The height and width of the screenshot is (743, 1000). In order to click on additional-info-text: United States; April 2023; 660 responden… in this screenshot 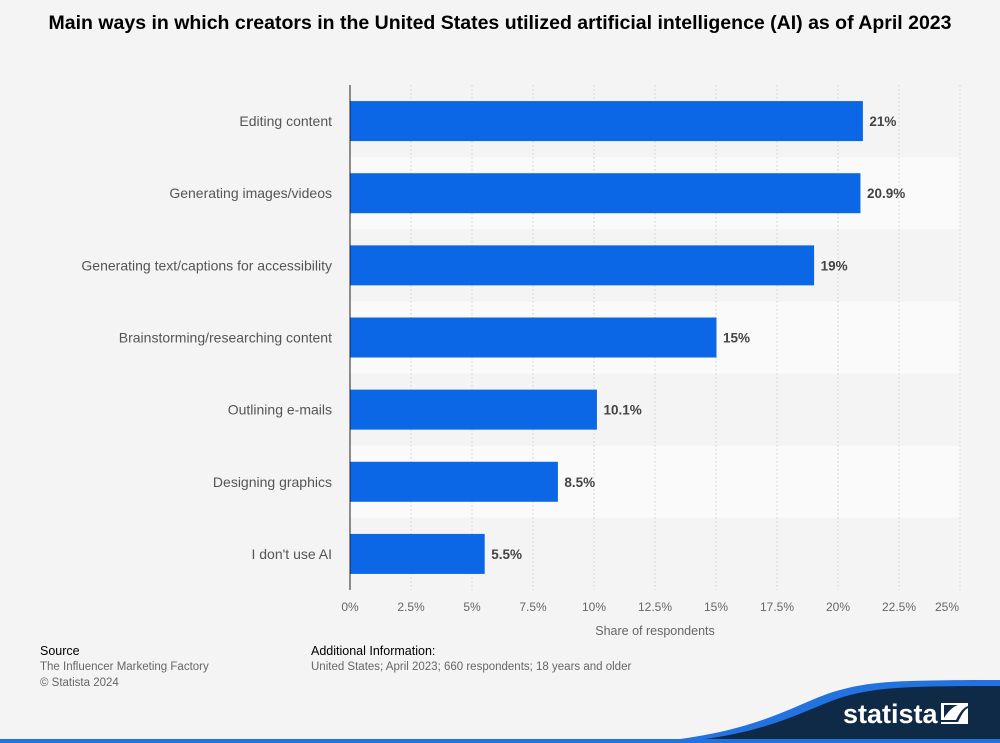, I will do `click(471, 667)`.